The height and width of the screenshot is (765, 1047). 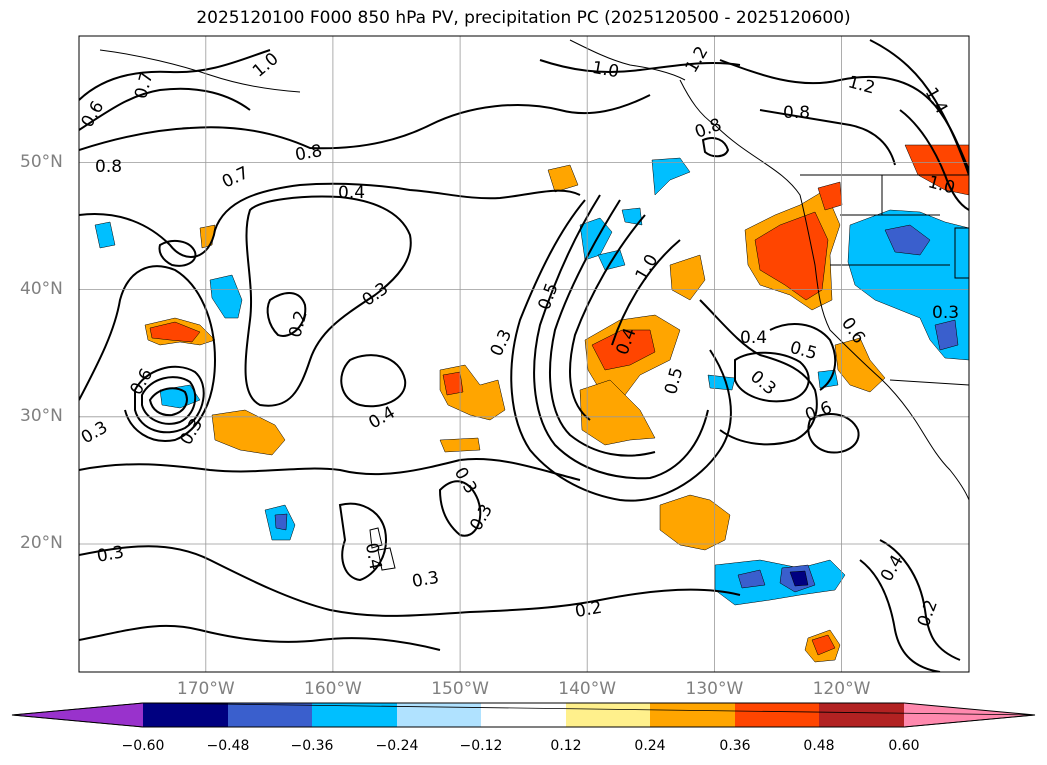 I want to click on lat-label-20n: 20°N, so click(x=41, y=543).